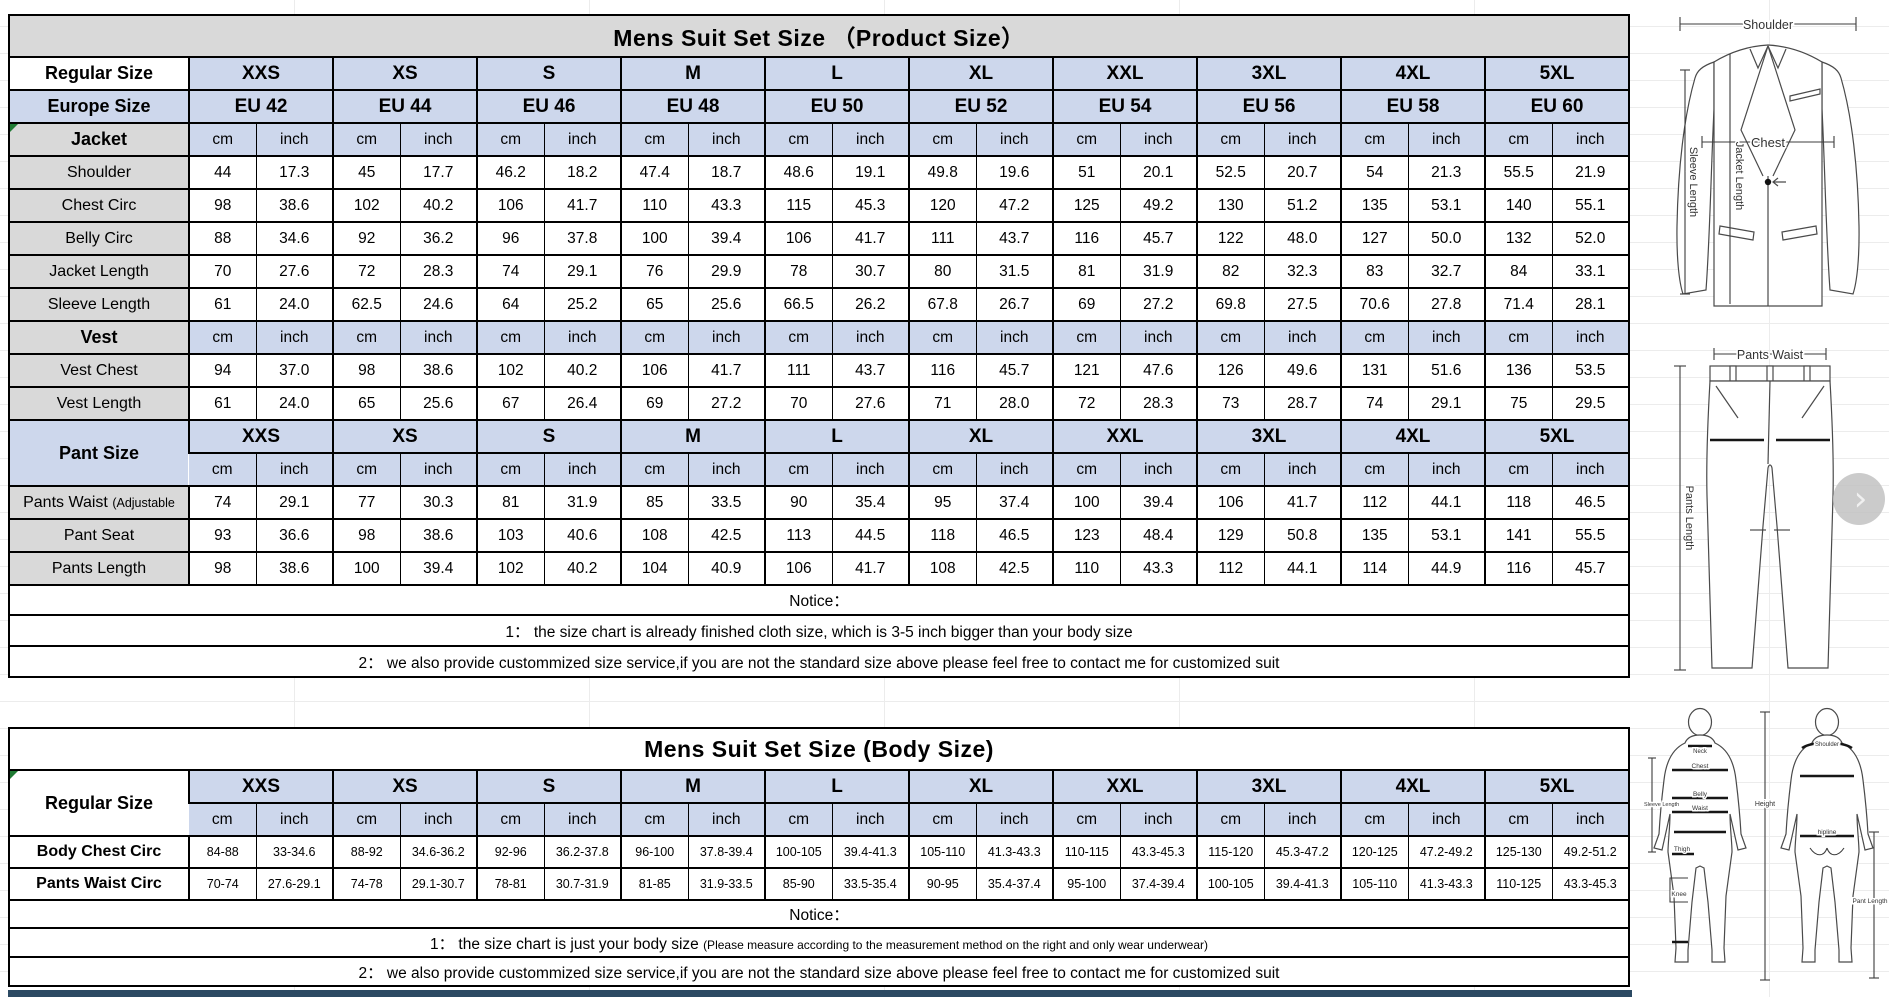 This screenshot has width=1889, height=997. What do you see at coordinates (1768, 175) in the screenshot?
I see `jacket-body` at bounding box center [1768, 175].